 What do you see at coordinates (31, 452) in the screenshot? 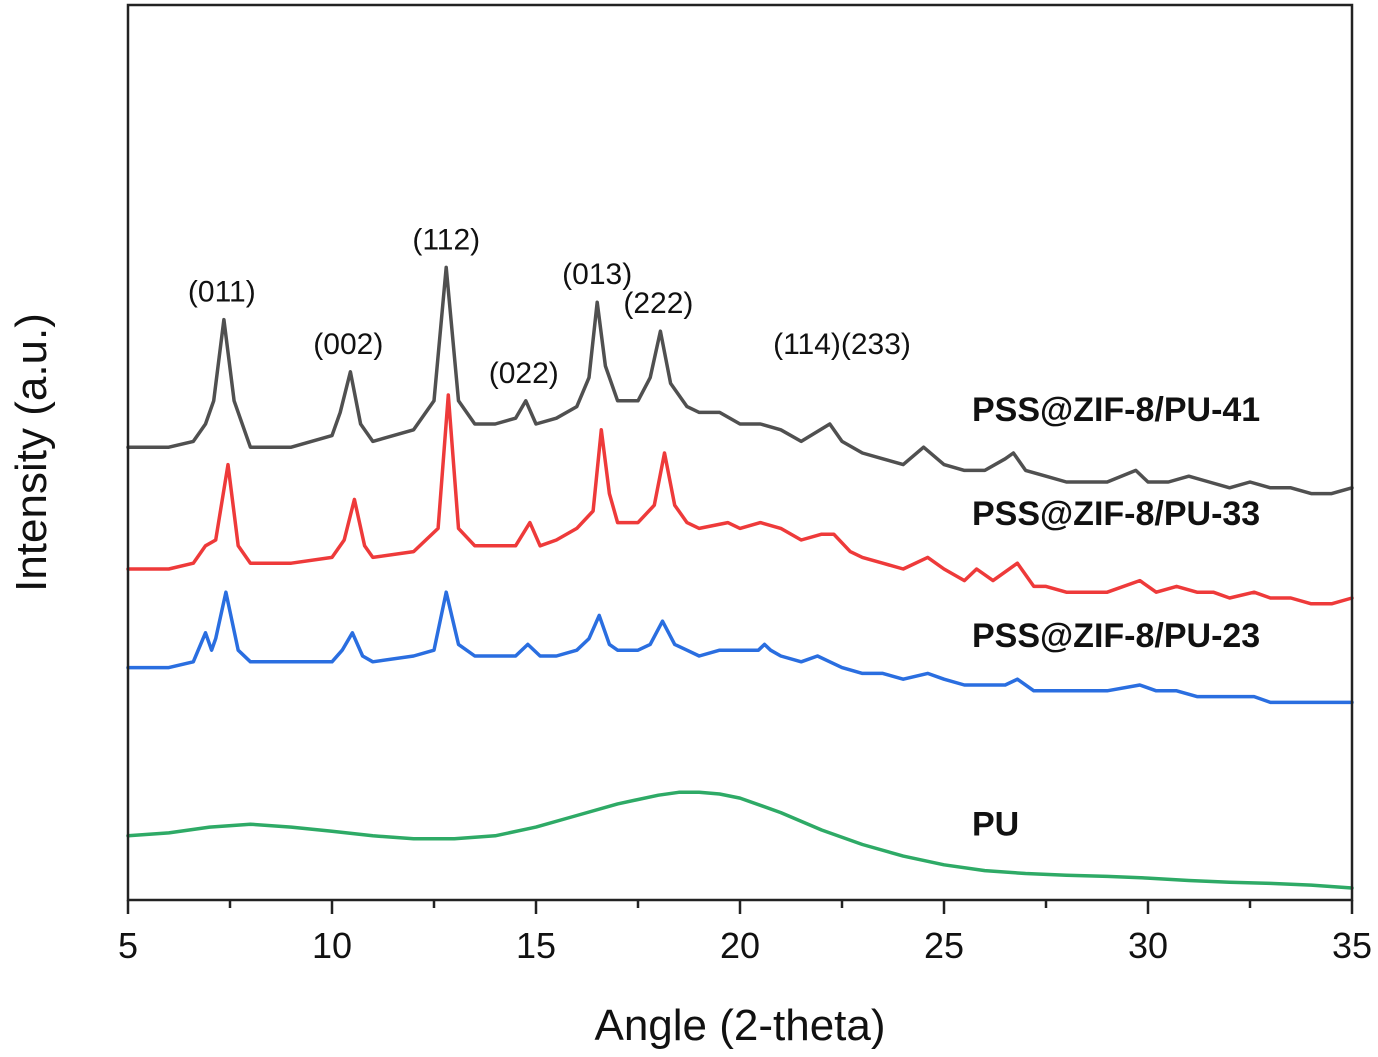
I see `y-axis-title: Intensity (a.u.)` at bounding box center [31, 452].